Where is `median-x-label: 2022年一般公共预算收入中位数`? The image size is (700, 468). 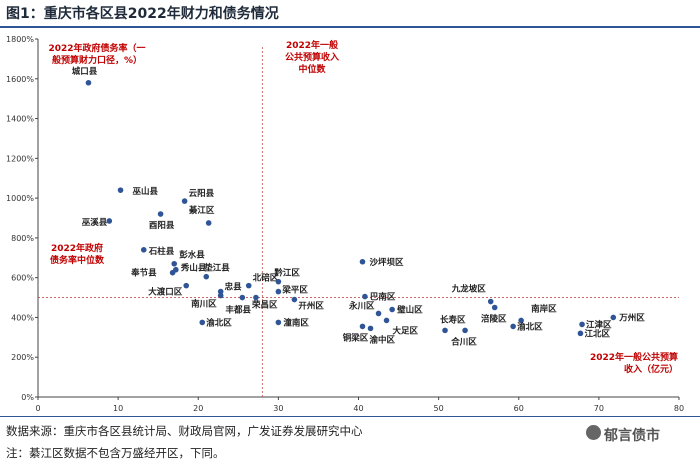
median-x-label: 2022年一般公共预算收入中位数 is located at coordinates (312, 57).